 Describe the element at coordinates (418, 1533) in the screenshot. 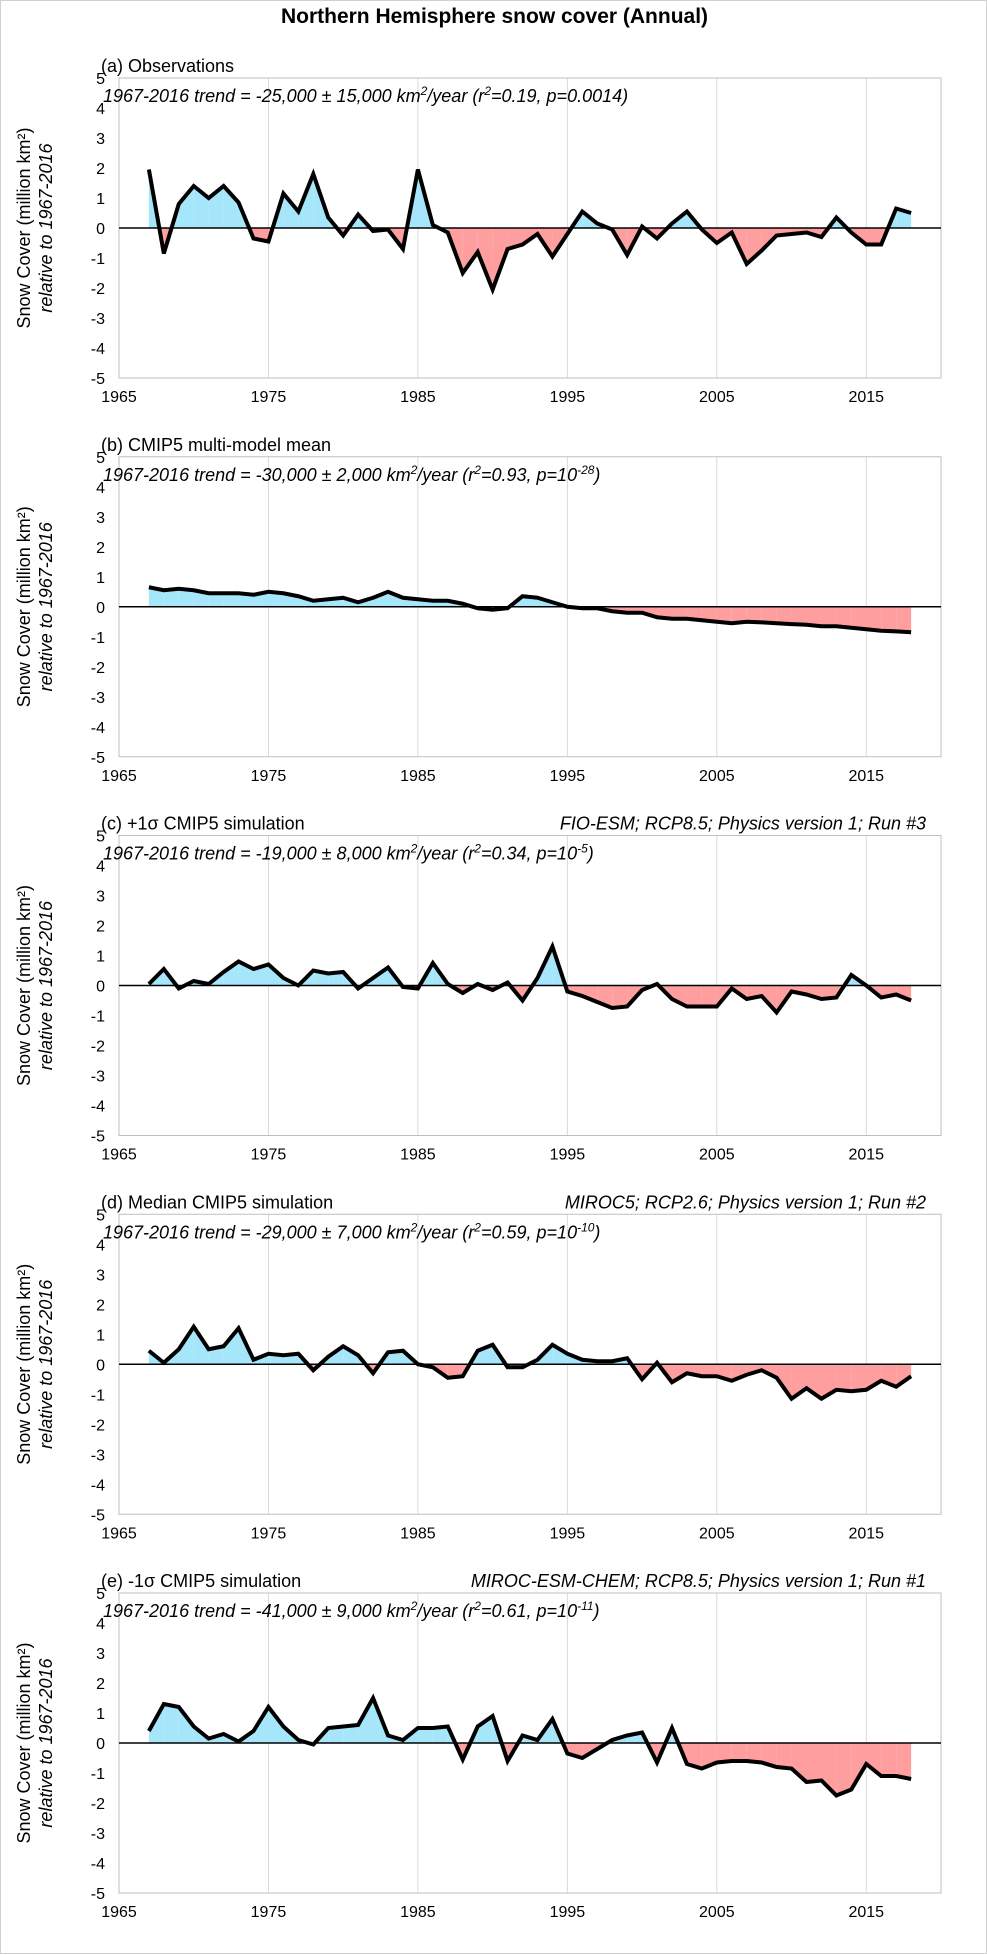

I see `x-tick-label: 1985` at that location.